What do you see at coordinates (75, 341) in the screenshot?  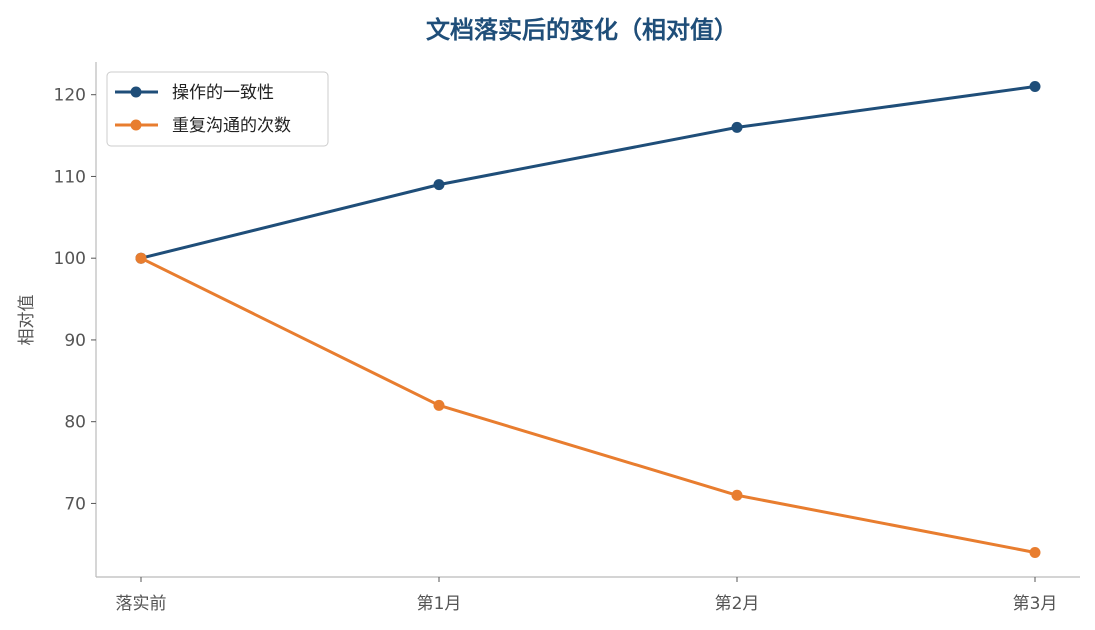 I see `y-tick-label: 90` at bounding box center [75, 341].